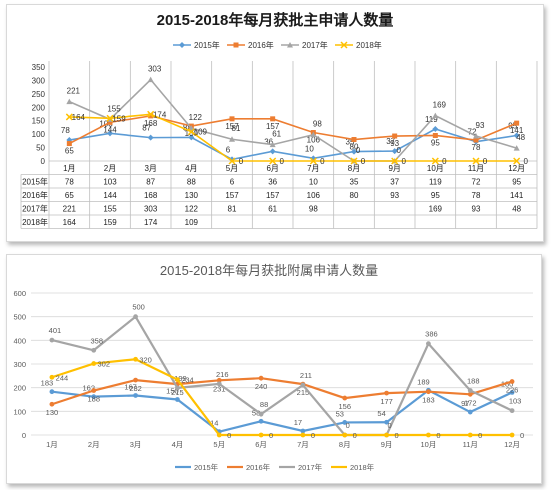  Describe the element at coordinates (313, 182) in the screenshot. I see `table-cell: 10` at that location.